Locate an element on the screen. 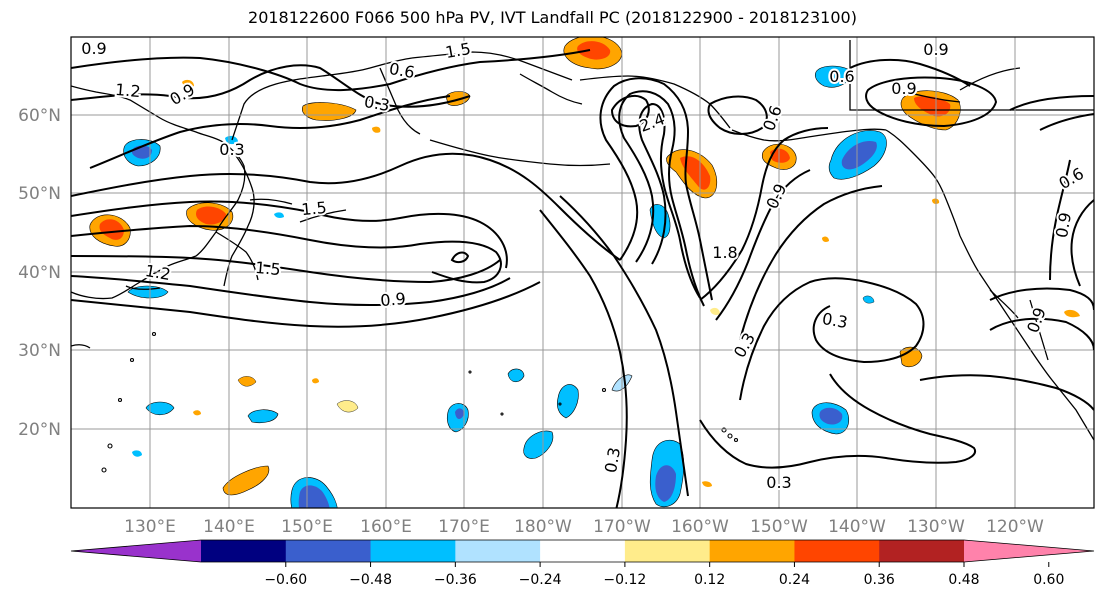 This screenshot has width=1105, height=601. lon-label: 160°E is located at coordinates (386, 527).